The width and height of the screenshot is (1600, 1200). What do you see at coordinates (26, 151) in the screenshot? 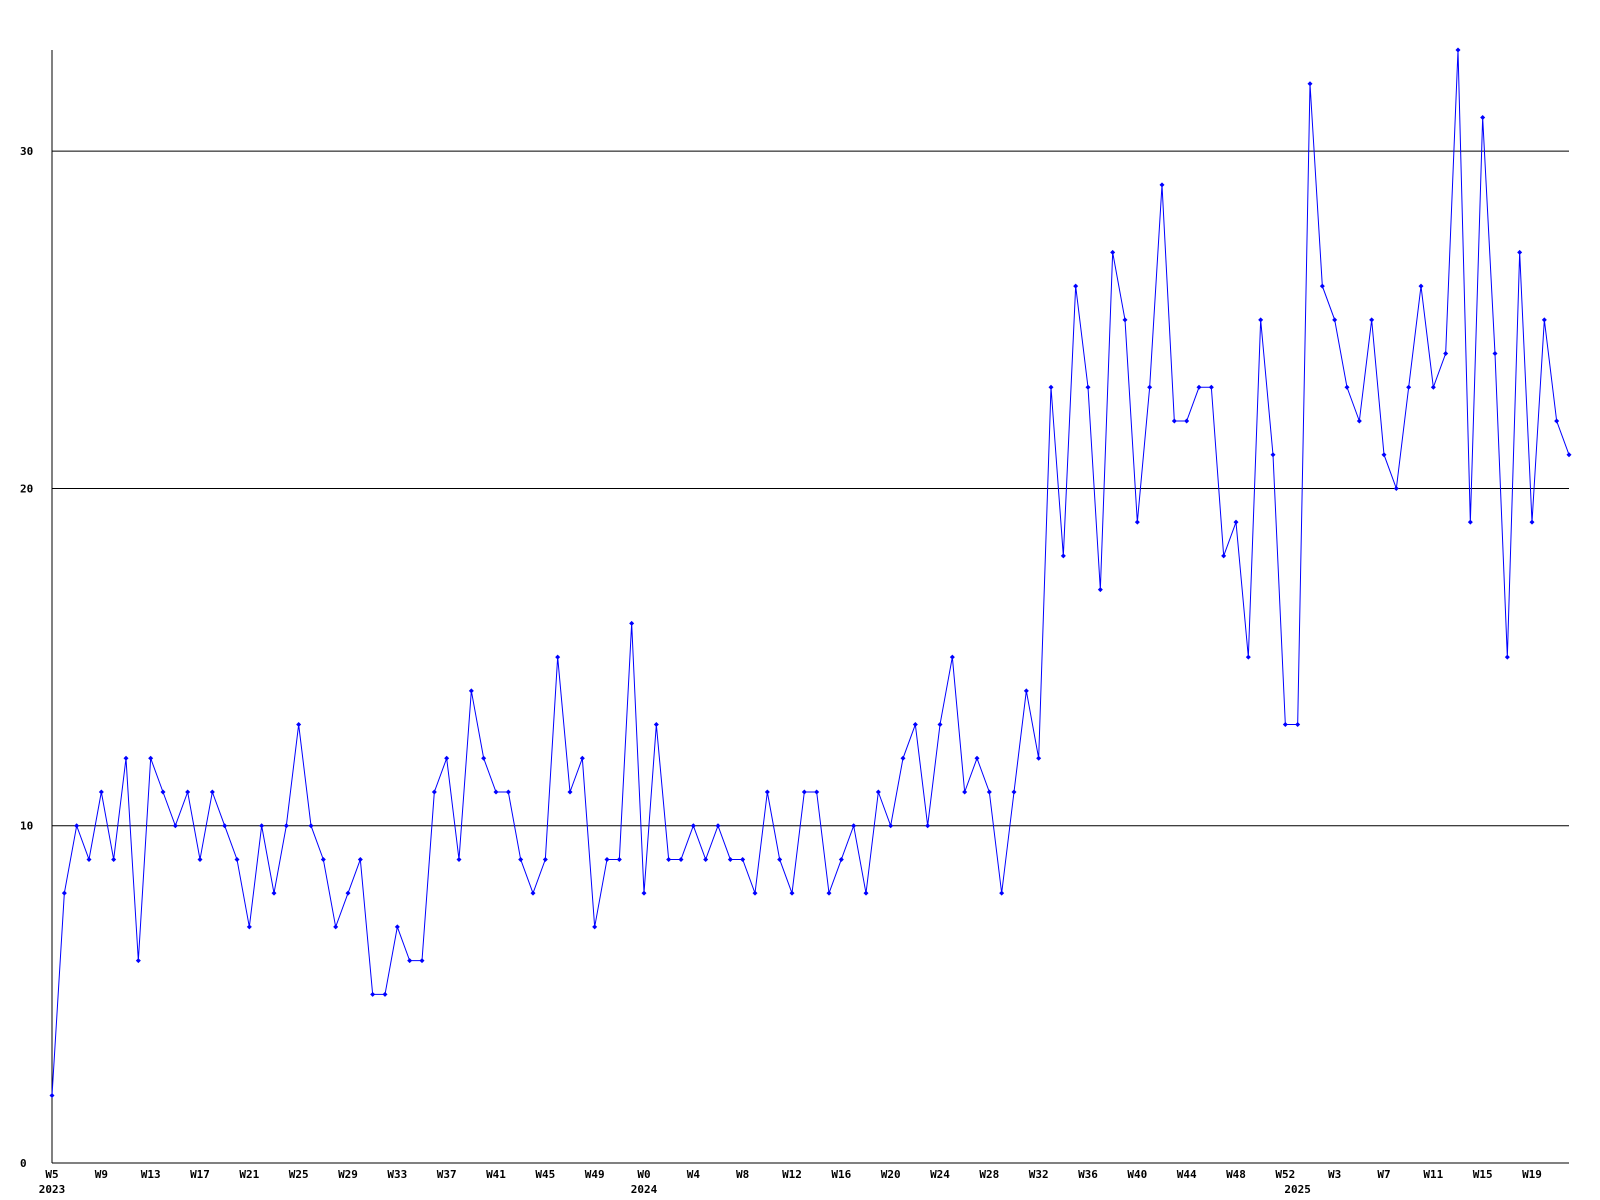
I see `y-tick-label: 30` at bounding box center [26, 151].